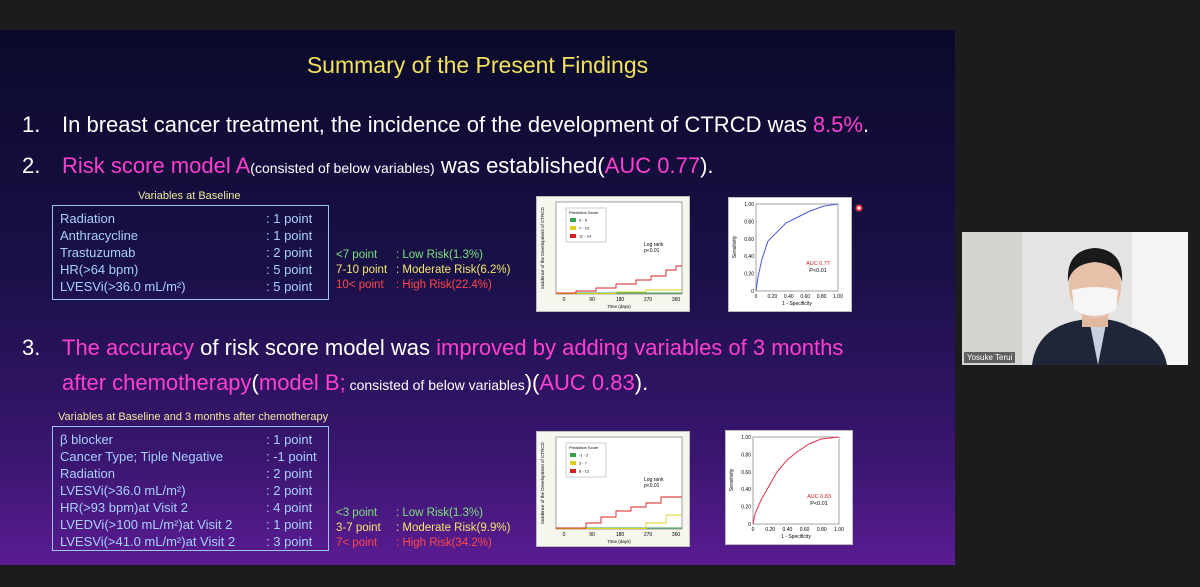 This screenshot has width=1200, height=587. Describe the element at coordinates (357, 513) in the screenshot. I see `risk-group: <3 point` at that location.